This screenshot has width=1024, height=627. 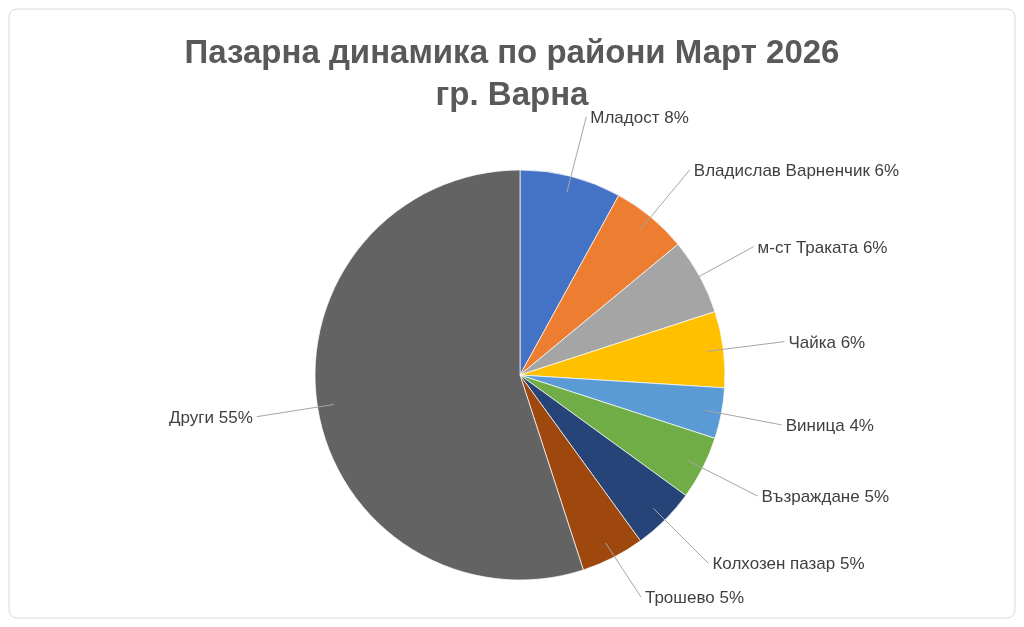 I want to click on slice-label: Колхозен пазар 5%, so click(x=788, y=564).